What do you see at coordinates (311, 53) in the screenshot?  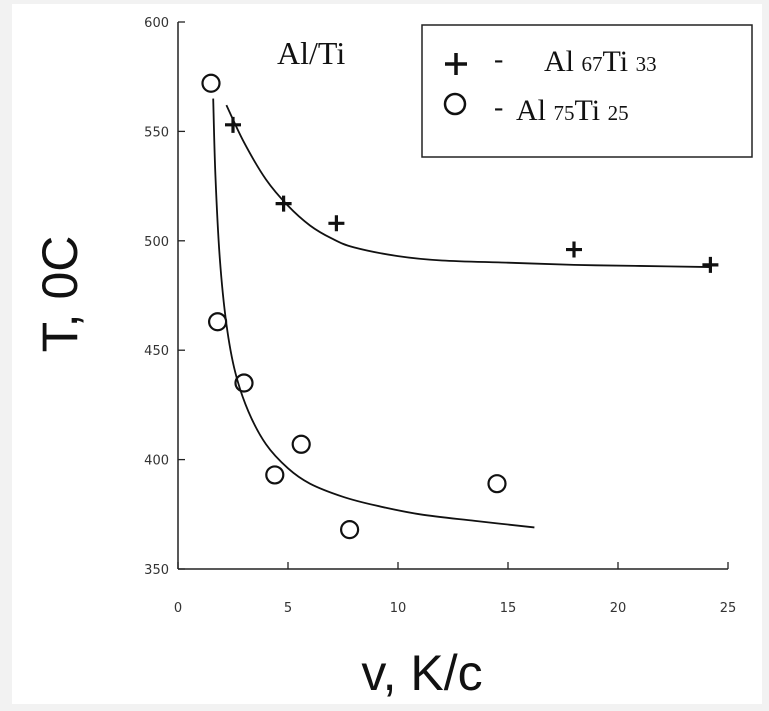 I see `chart-annotation-title: Al/Ti` at bounding box center [311, 53].